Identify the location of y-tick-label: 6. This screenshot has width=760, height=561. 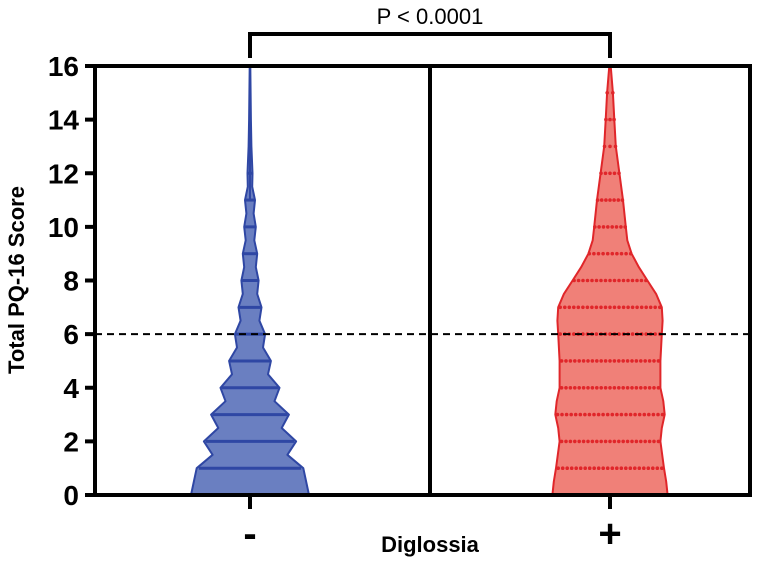
(71, 334).